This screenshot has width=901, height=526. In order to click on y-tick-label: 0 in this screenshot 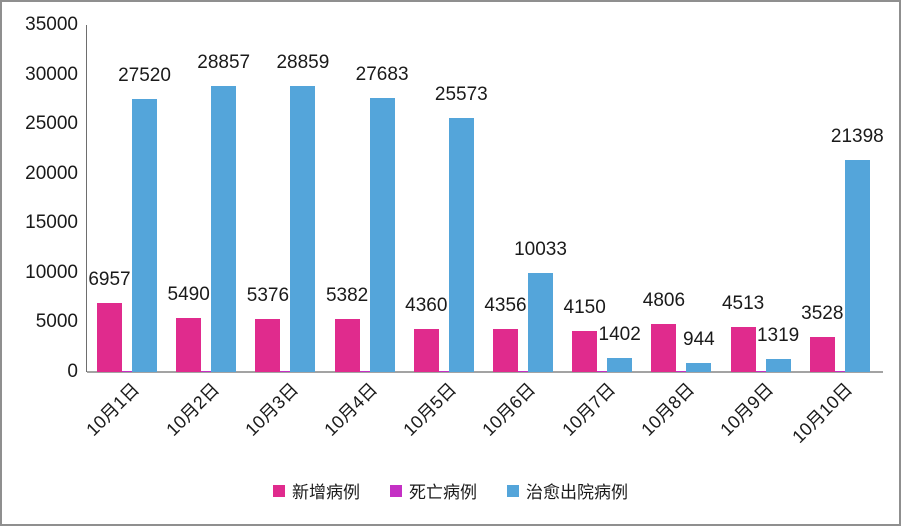, I will do `click(72, 371)`.